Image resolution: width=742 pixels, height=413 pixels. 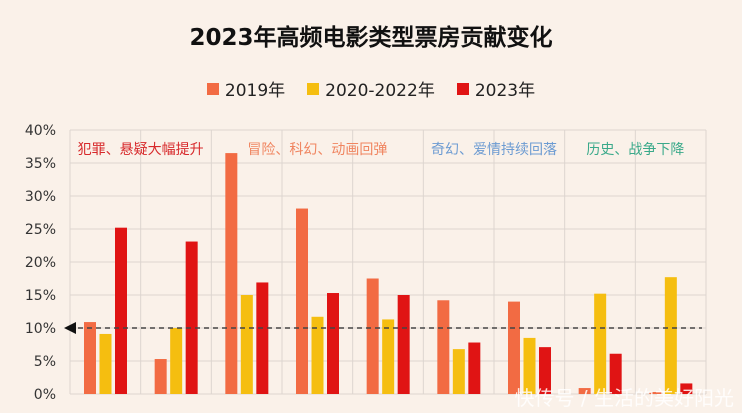 What do you see at coordinates (388, 356) in the screenshot?
I see `bar-2020-2022年-group-5` at bounding box center [388, 356].